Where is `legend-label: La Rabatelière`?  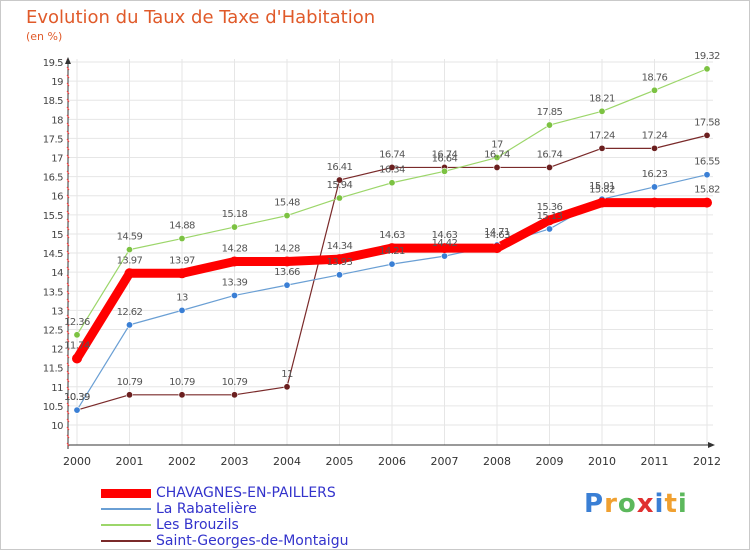
legend-label: La Rabatelière is located at coordinates (206, 509).